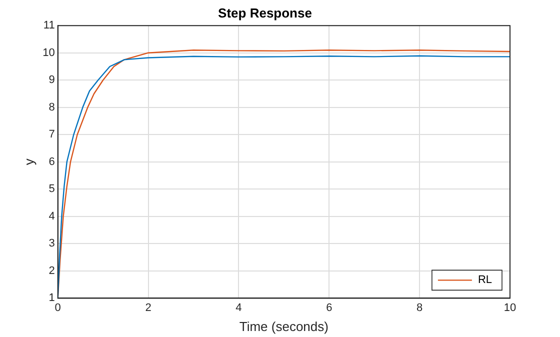 This screenshot has width=560, height=337. What do you see at coordinates (51, 270) in the screenshot?
I see `y-tick-label: 2` at bounding box center [51, 270].